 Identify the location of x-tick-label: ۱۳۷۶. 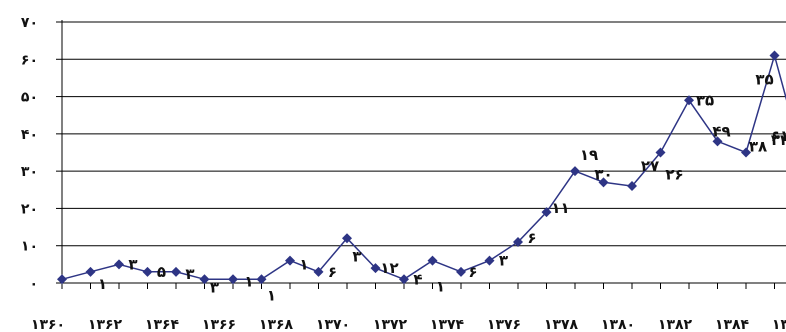
(504, 324).